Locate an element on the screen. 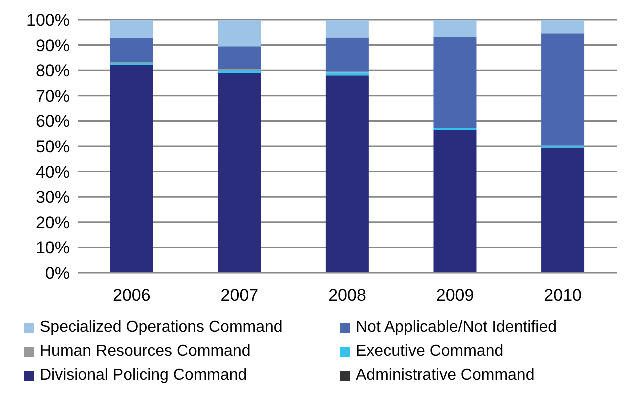 This screenshot has height=404, width=633. y-tick-label: 100% is located at coordinates (48, 20).